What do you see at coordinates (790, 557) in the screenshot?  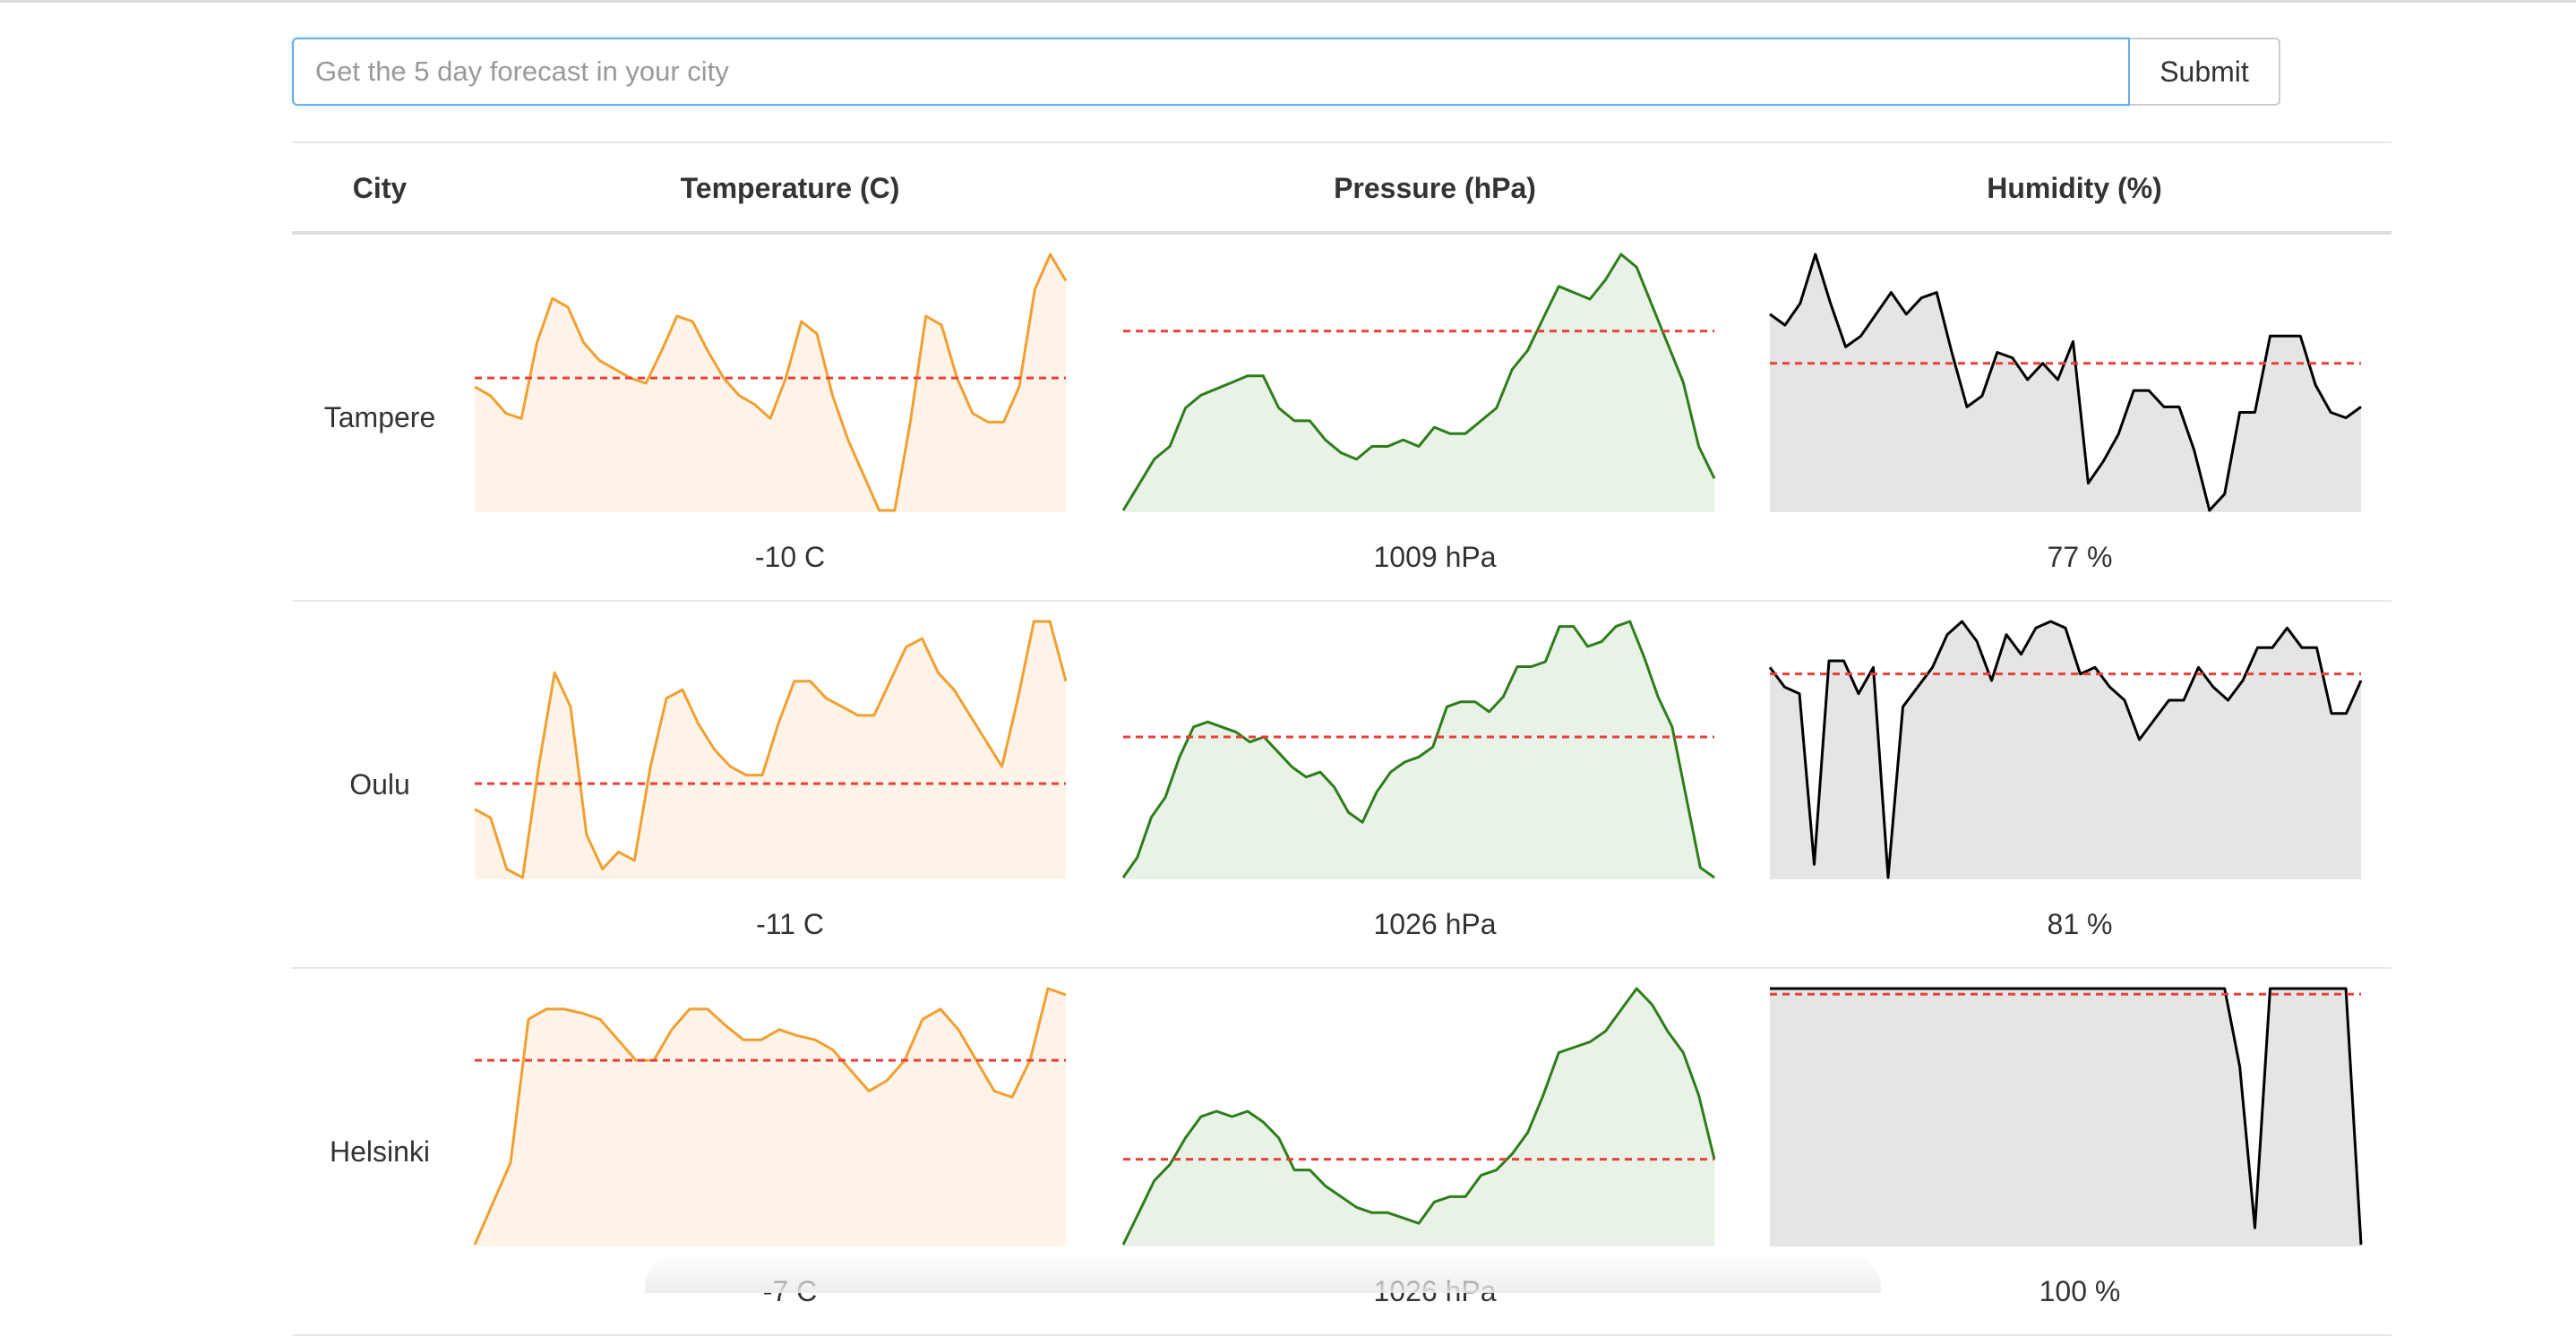 I see `temperature-value: -10 C` at bounding box center [790, 557].